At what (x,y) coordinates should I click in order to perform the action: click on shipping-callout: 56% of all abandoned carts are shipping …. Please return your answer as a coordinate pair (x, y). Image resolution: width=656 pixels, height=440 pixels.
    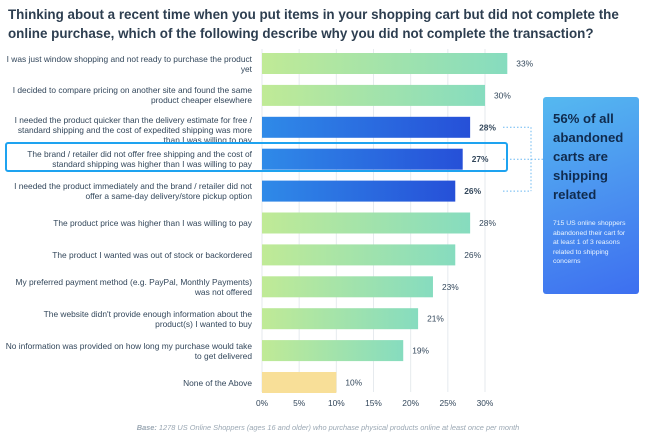
    Looking at the image, I should click on (591, 195).